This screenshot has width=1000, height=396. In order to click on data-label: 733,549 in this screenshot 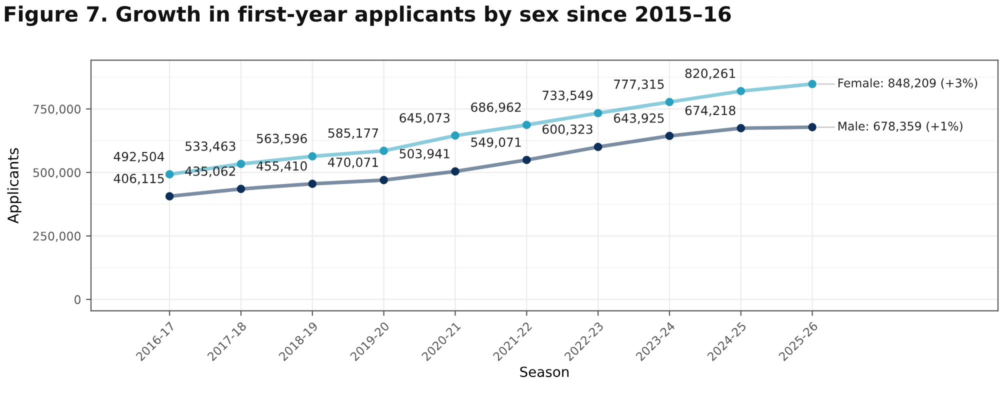, I will do `click(567, 96)`.